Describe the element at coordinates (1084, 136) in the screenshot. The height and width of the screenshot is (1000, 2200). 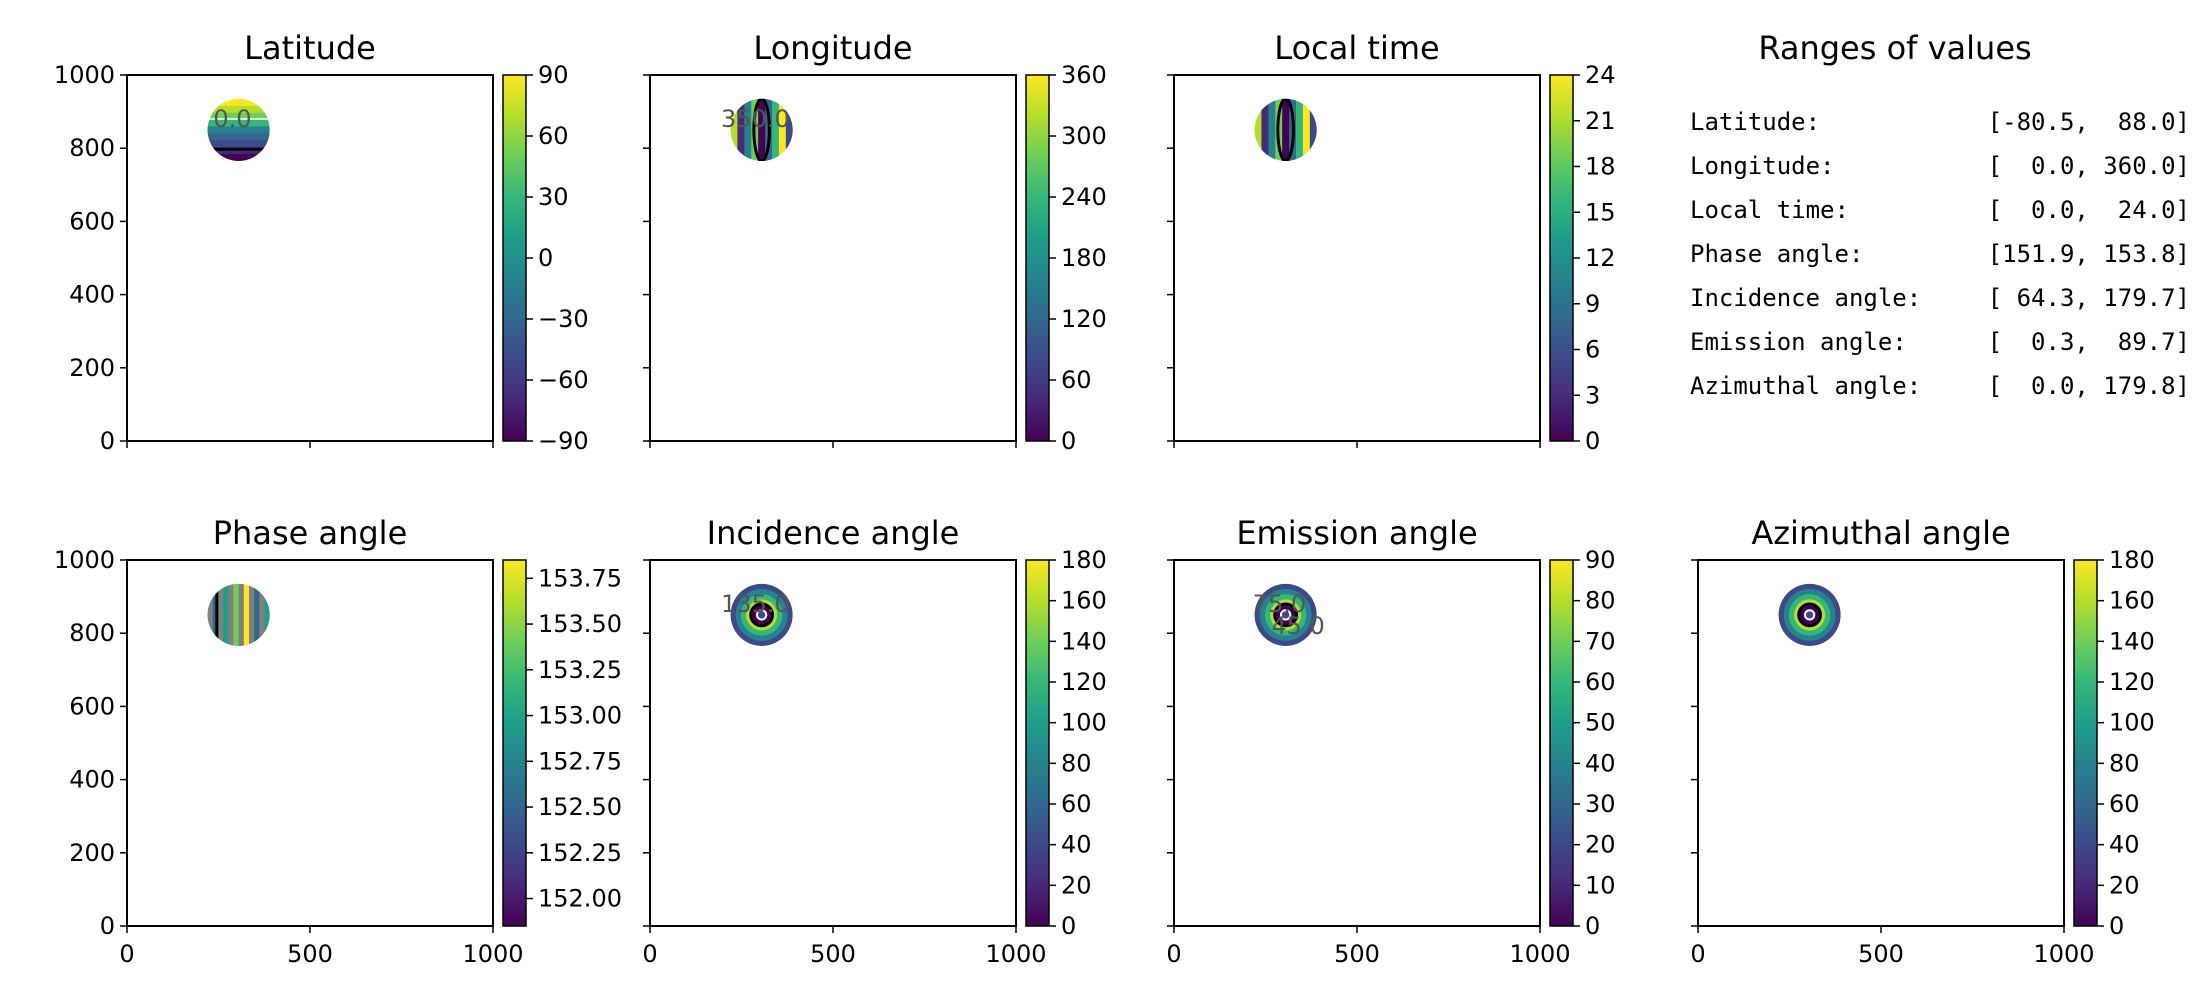
I see `colorbar-tick-label: 300` at that location.